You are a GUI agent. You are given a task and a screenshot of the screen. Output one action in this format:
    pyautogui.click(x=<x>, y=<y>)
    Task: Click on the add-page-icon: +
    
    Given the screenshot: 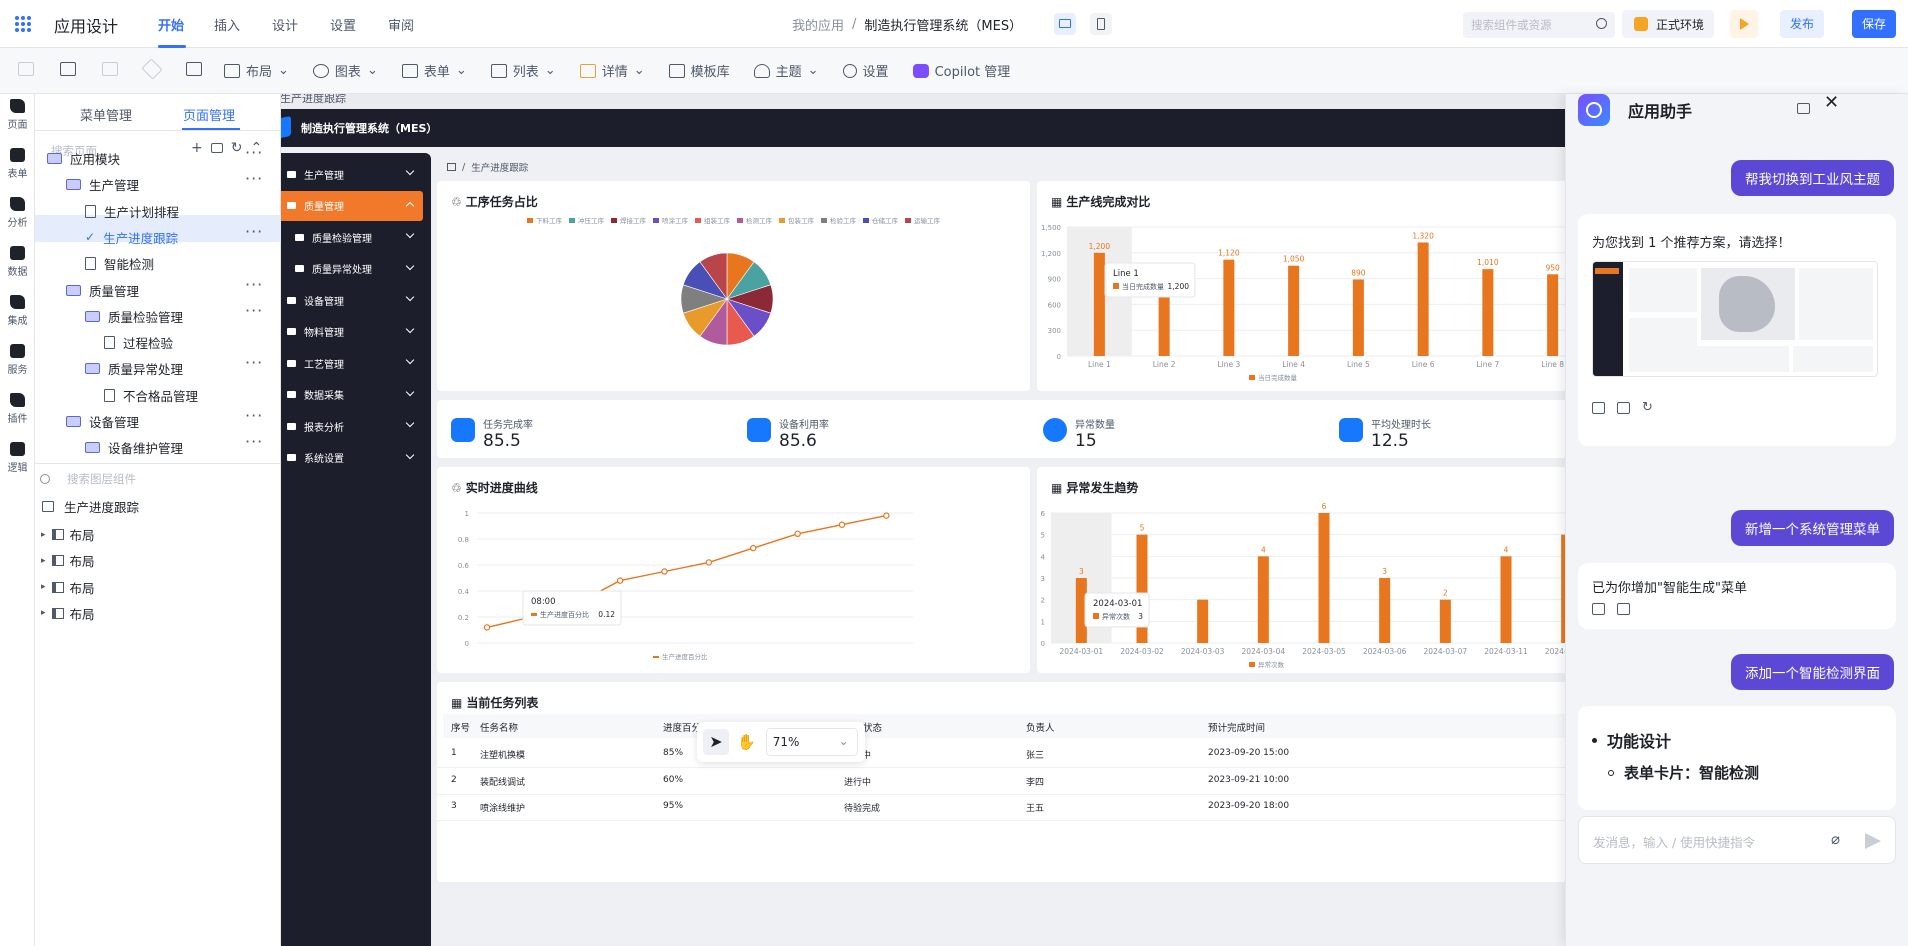 What is the action you would take?
    pyautogui.click(x=197, y=148)
    